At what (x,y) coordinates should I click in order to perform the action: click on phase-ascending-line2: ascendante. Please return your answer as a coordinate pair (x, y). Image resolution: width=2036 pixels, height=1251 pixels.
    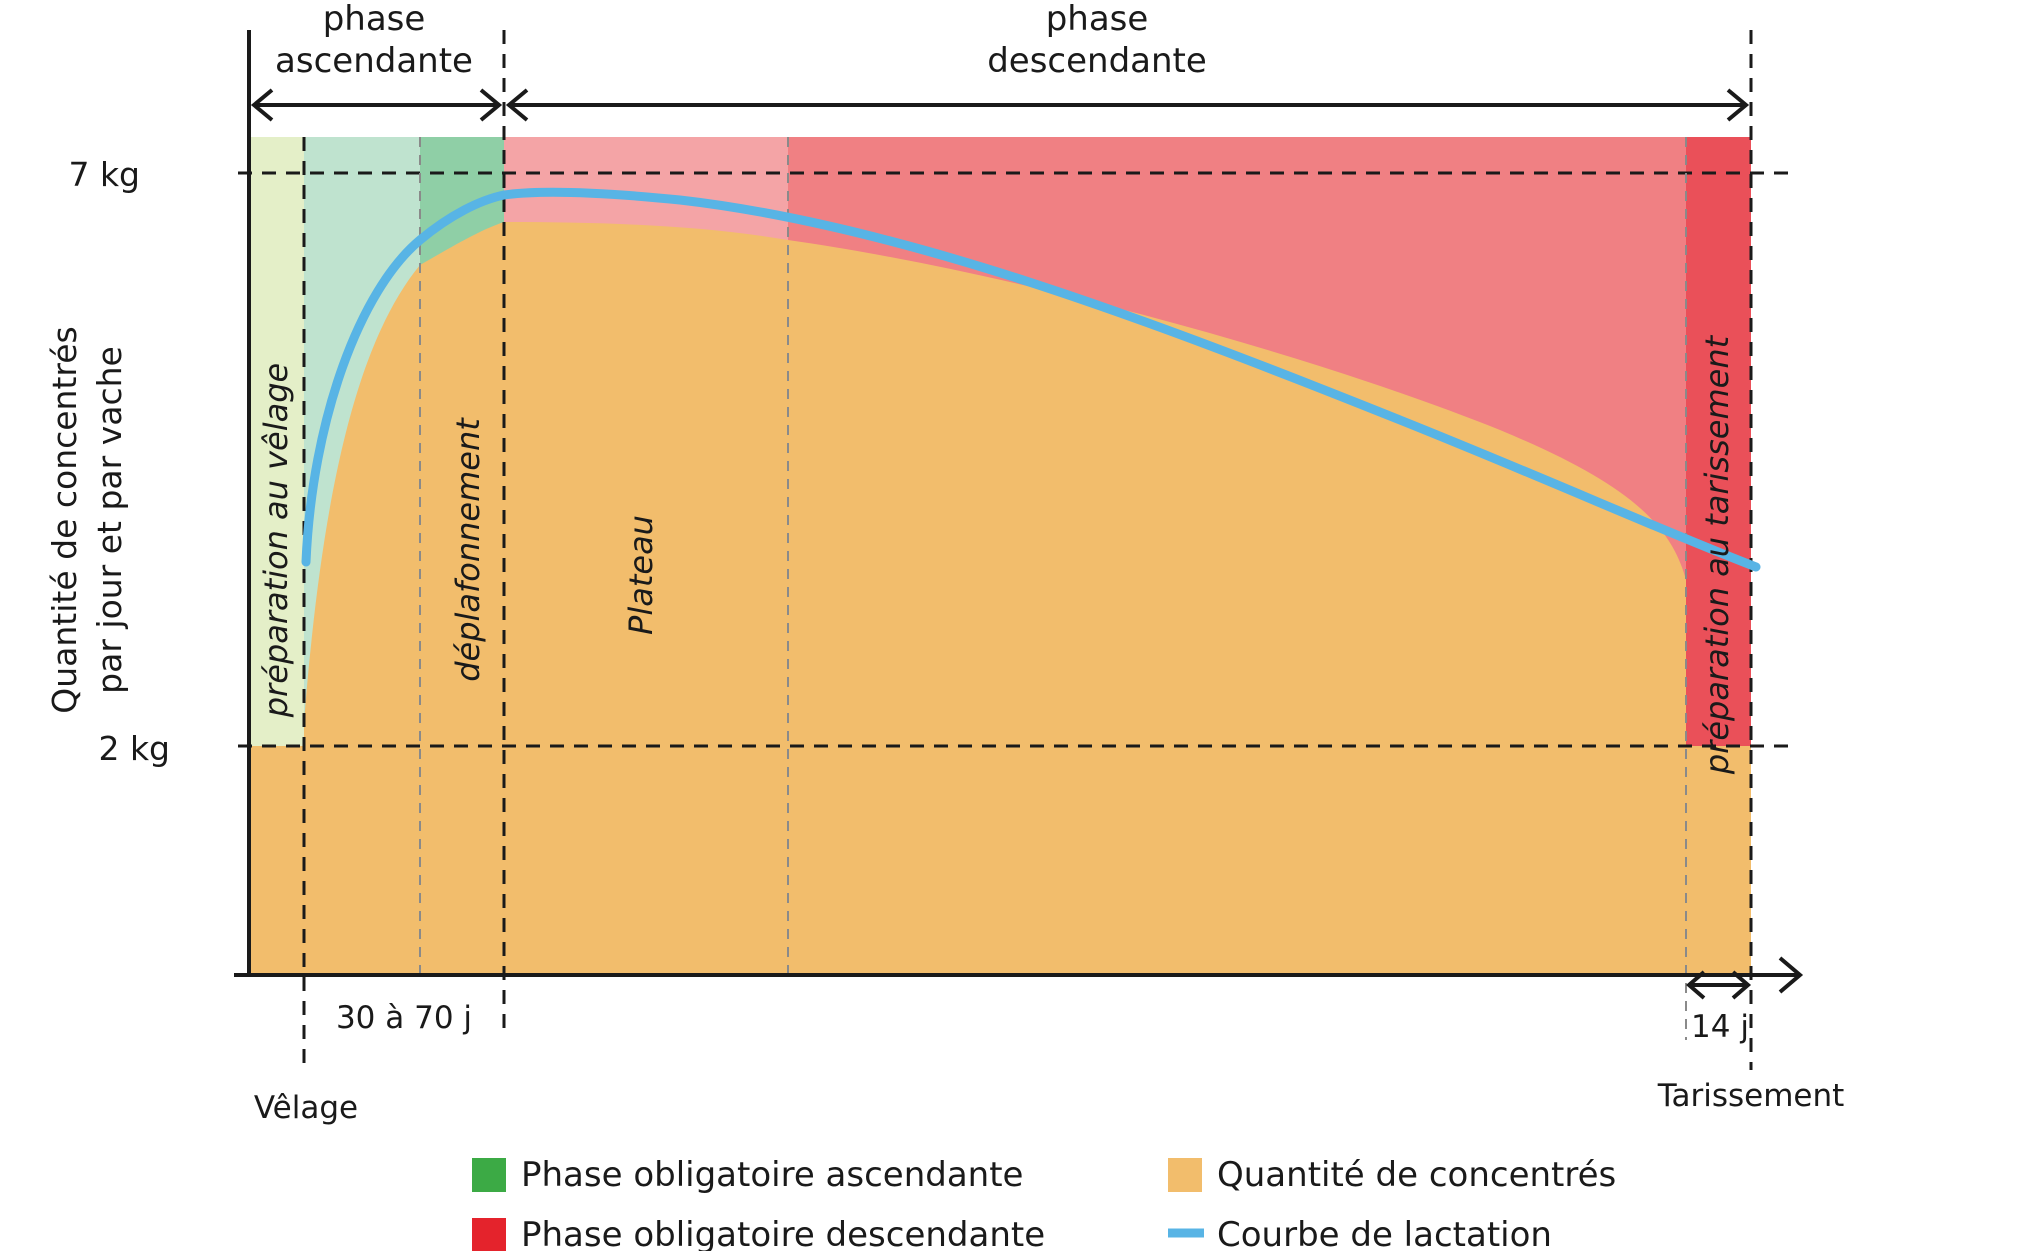
    Looking at the image, I should click on (374, 61).